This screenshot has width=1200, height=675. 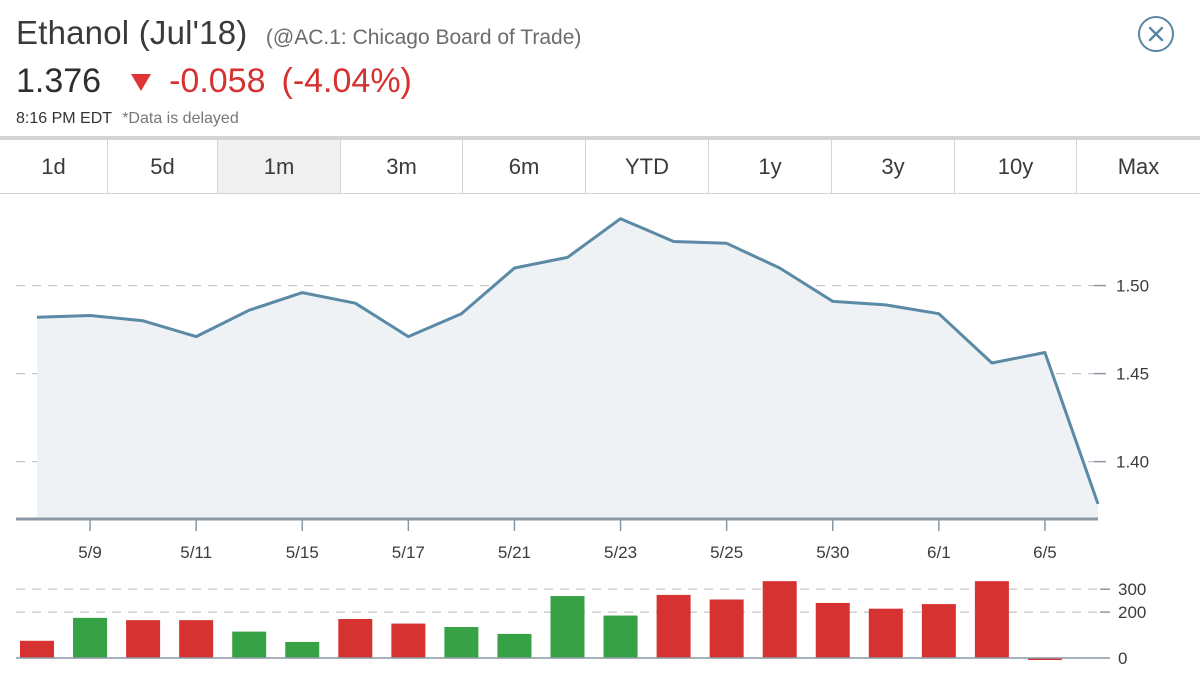 I want to click on tab-3m: 3m, so click(x=402, y=166).